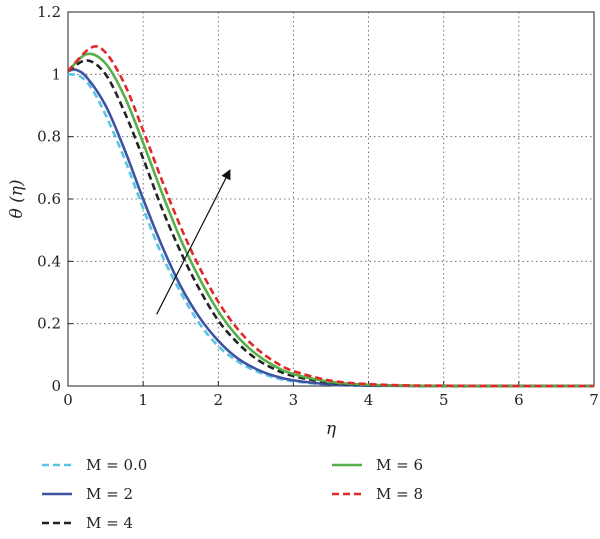 The width and height of the screenshot is (600, 539). Describe the element at coordinates (519, 400) in the screenshot. I see `x-tick-label: 6` at that location.